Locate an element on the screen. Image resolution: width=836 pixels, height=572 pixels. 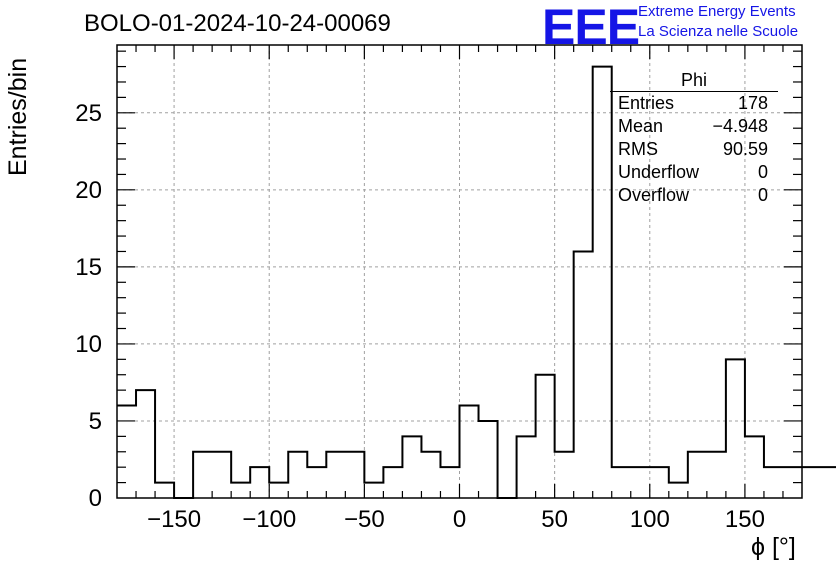
stats-value: 178 is located at coordinates (752, 103).